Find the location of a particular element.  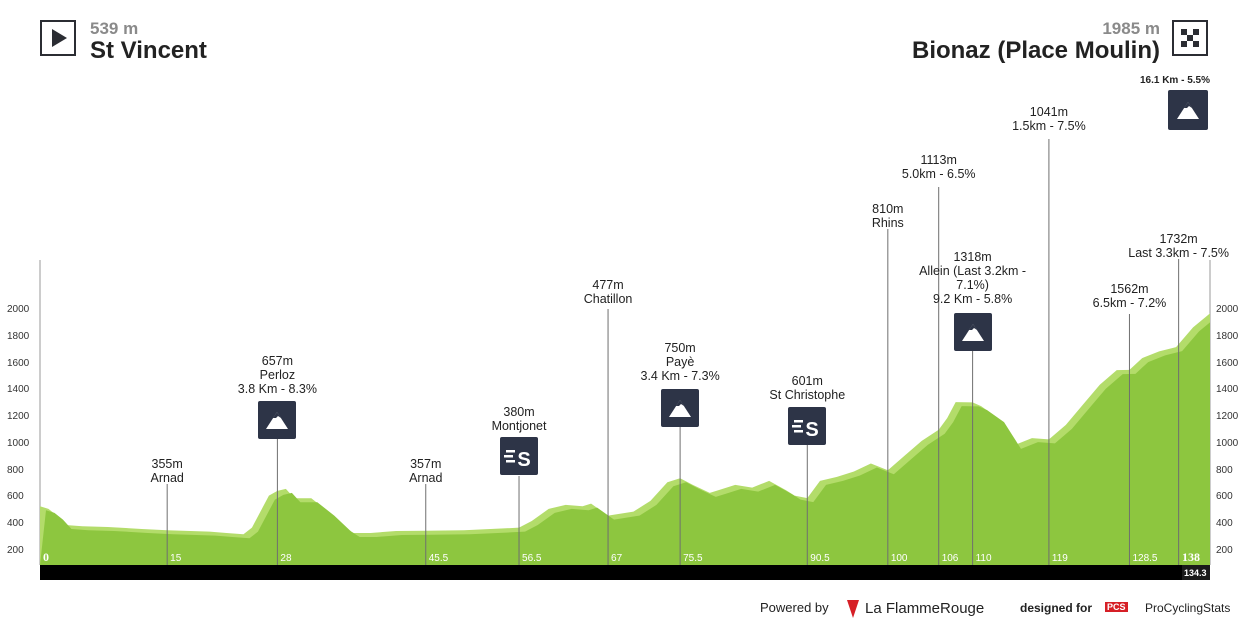

y-tick-label-right: 600 is located at coordinates (1224, 497).